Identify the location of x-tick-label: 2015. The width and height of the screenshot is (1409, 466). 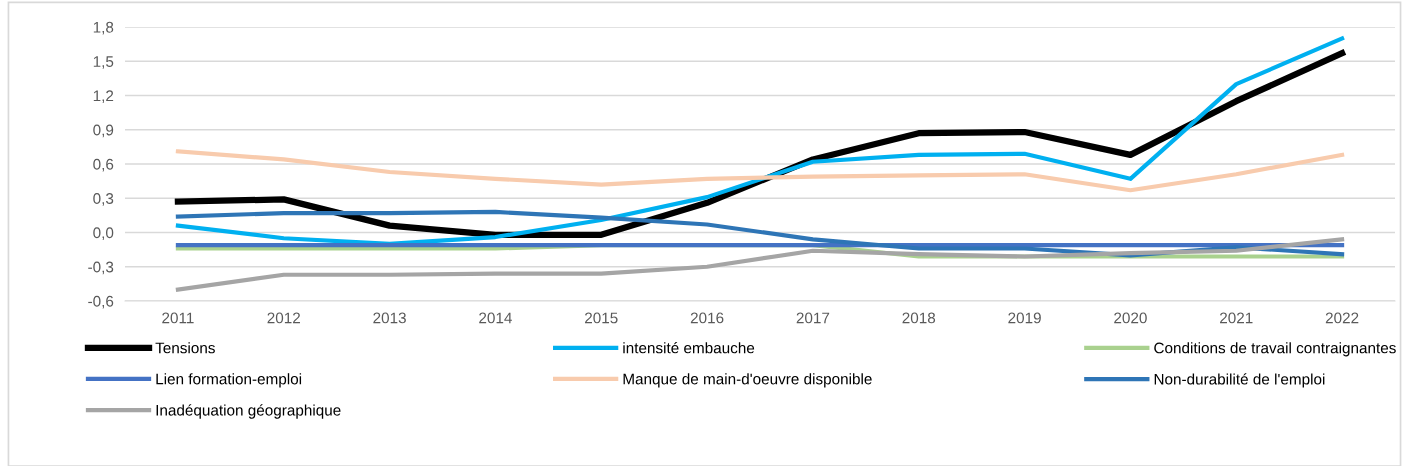
(601, 318).